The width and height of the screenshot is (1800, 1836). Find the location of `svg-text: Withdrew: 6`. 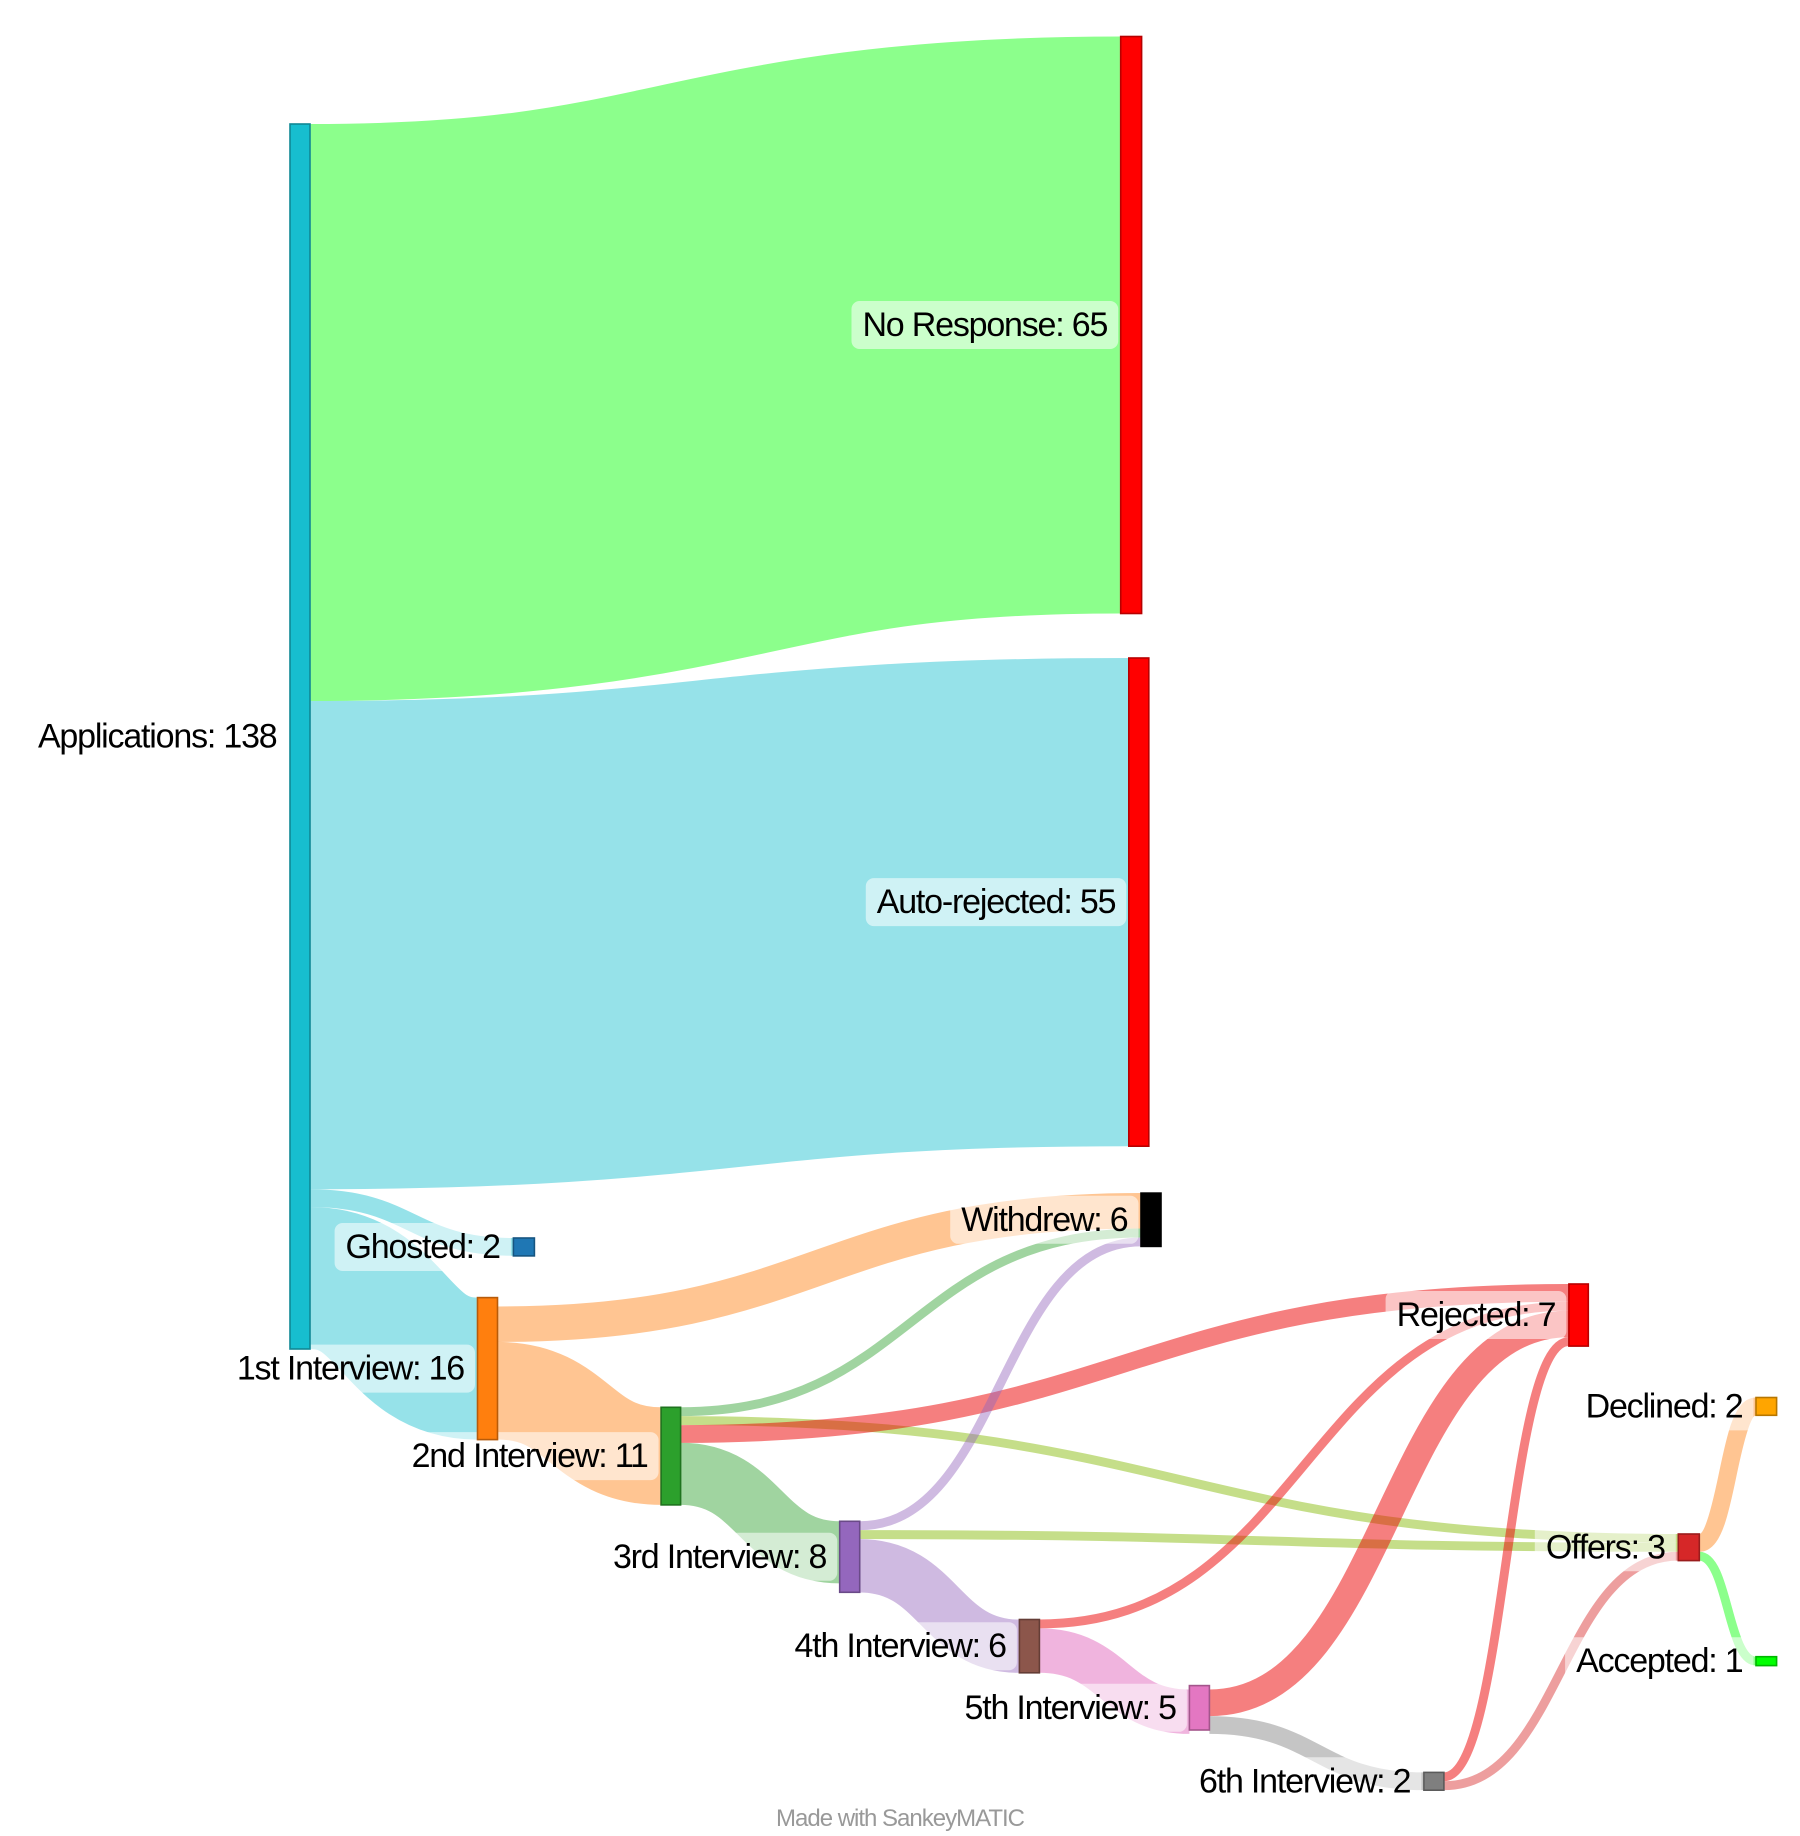

svg-text: Withdrew: 6 is located at coordinates (1044, 1220).